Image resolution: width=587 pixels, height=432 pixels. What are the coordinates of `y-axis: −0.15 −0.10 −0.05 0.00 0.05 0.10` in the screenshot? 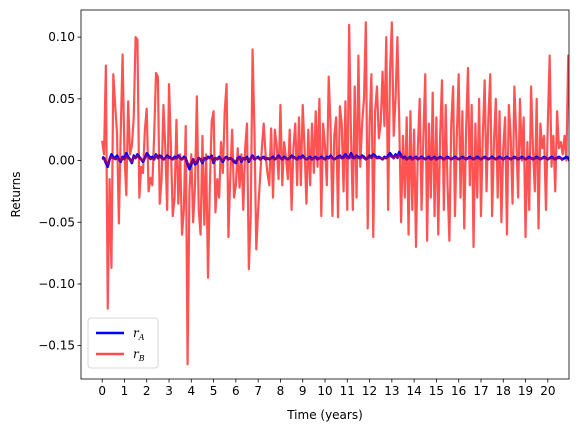 It's located at (59, 191).